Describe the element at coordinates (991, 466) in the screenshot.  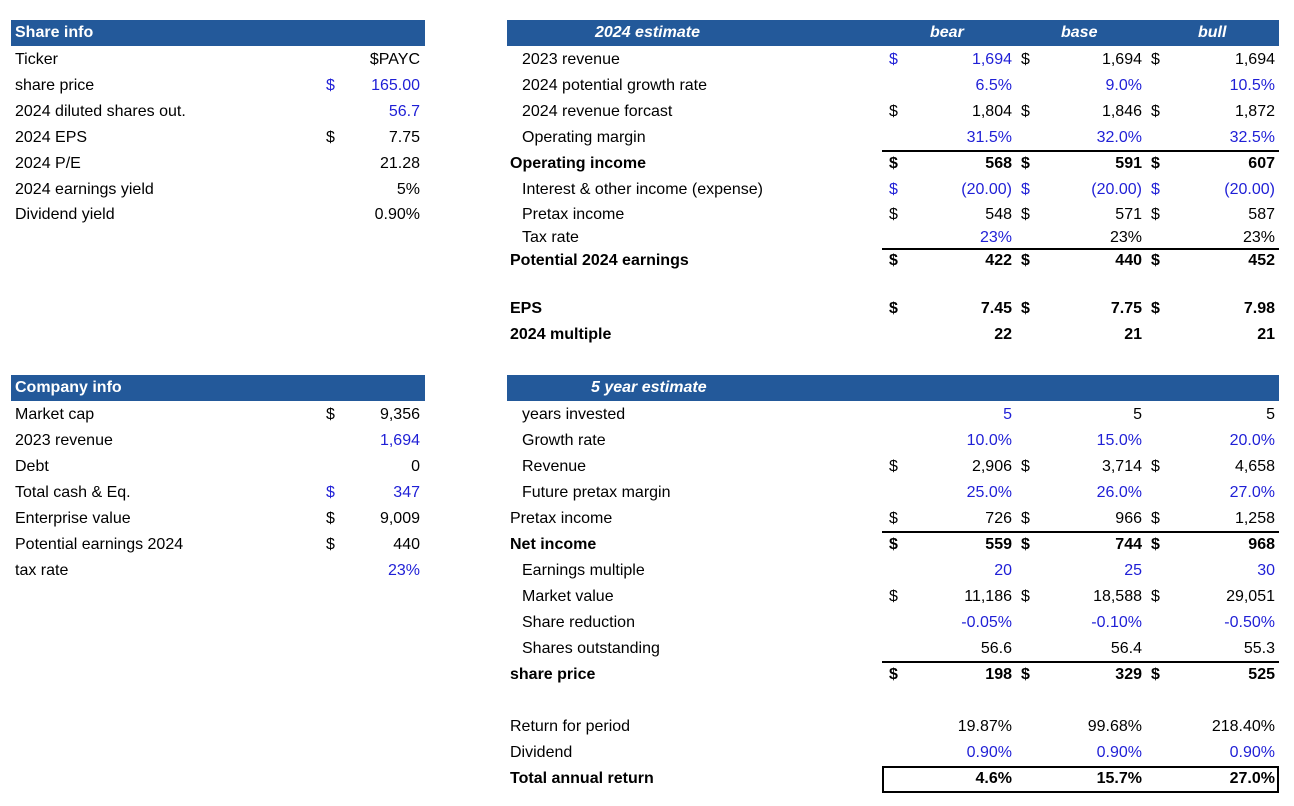
I see `value-bear: 2,906` at that location.